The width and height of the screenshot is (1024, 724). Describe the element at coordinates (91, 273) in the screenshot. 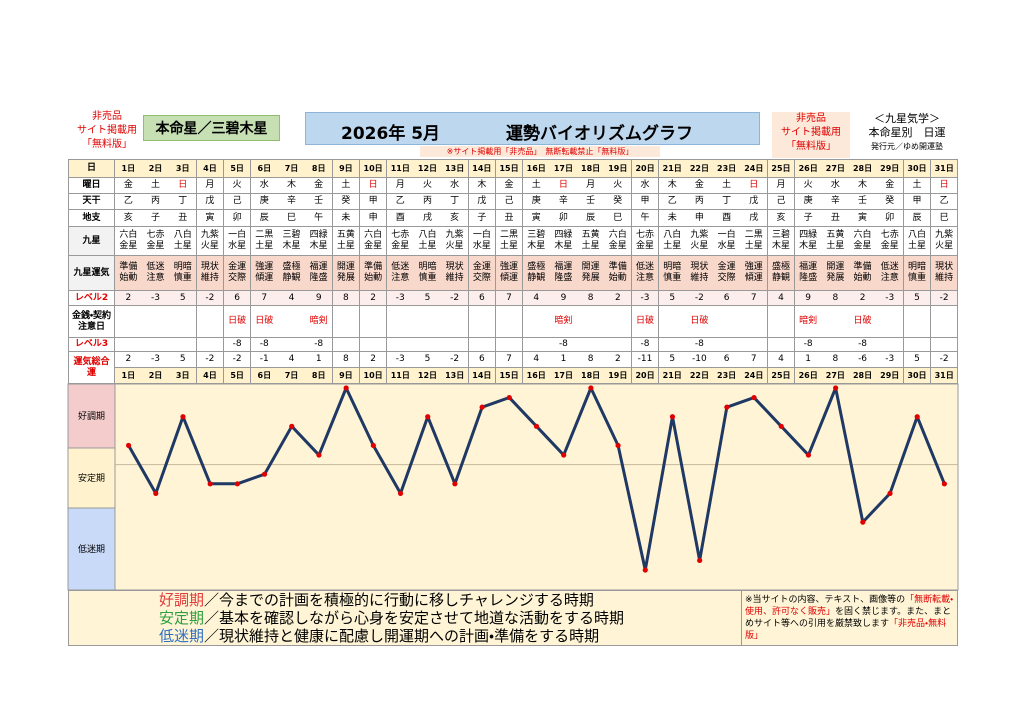

I see `row-label: 九星運気` at that location.